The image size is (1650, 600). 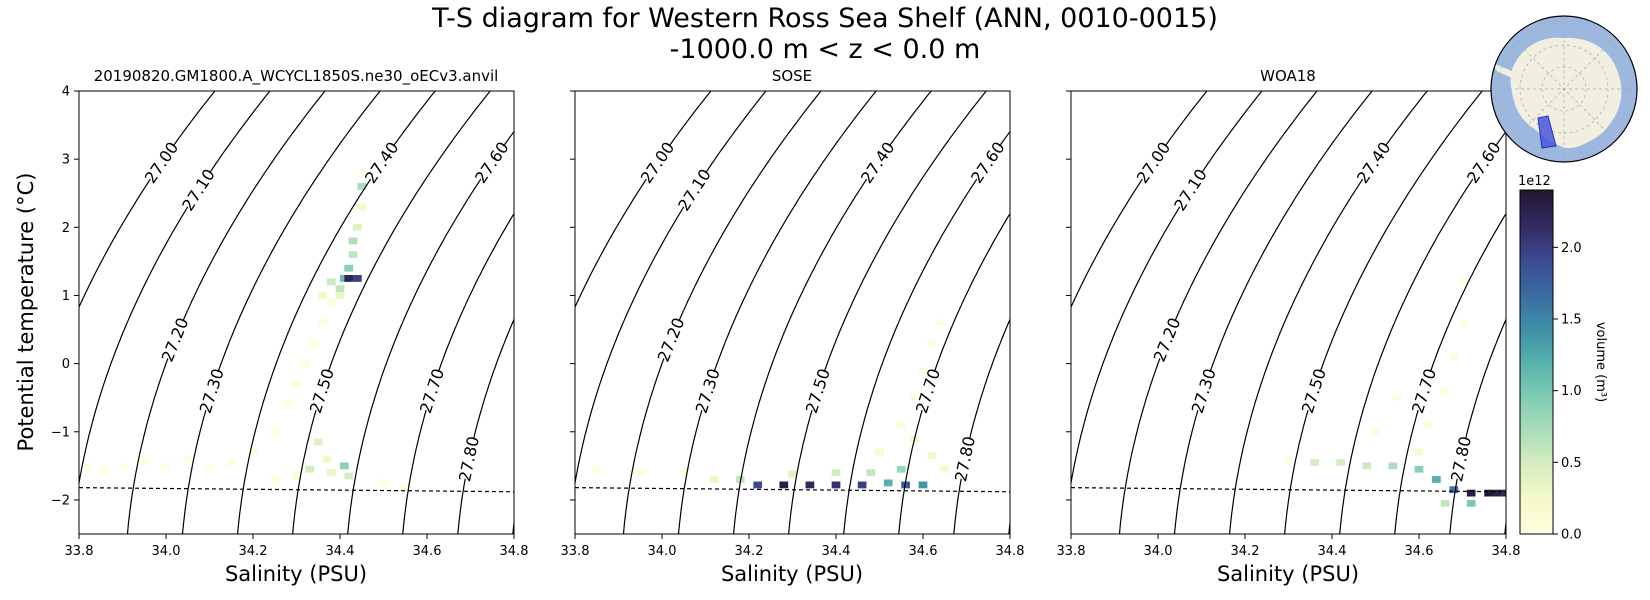 What do you see at coordinates (1288, 574) in the screenshot?
I see `x-axis-label-woa18: Salinity (PSU)` at bounding box center [1288, 574].